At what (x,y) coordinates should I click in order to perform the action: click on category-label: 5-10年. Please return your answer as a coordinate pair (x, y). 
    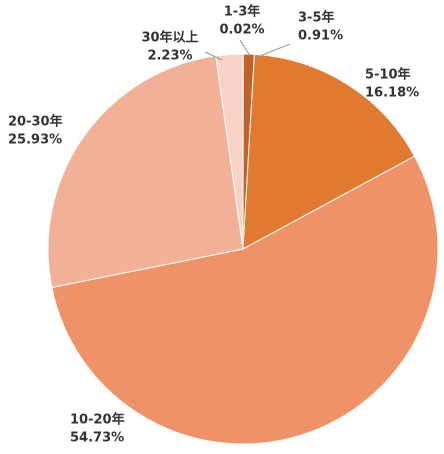
    Looking at the image, I should click on (388, 75).